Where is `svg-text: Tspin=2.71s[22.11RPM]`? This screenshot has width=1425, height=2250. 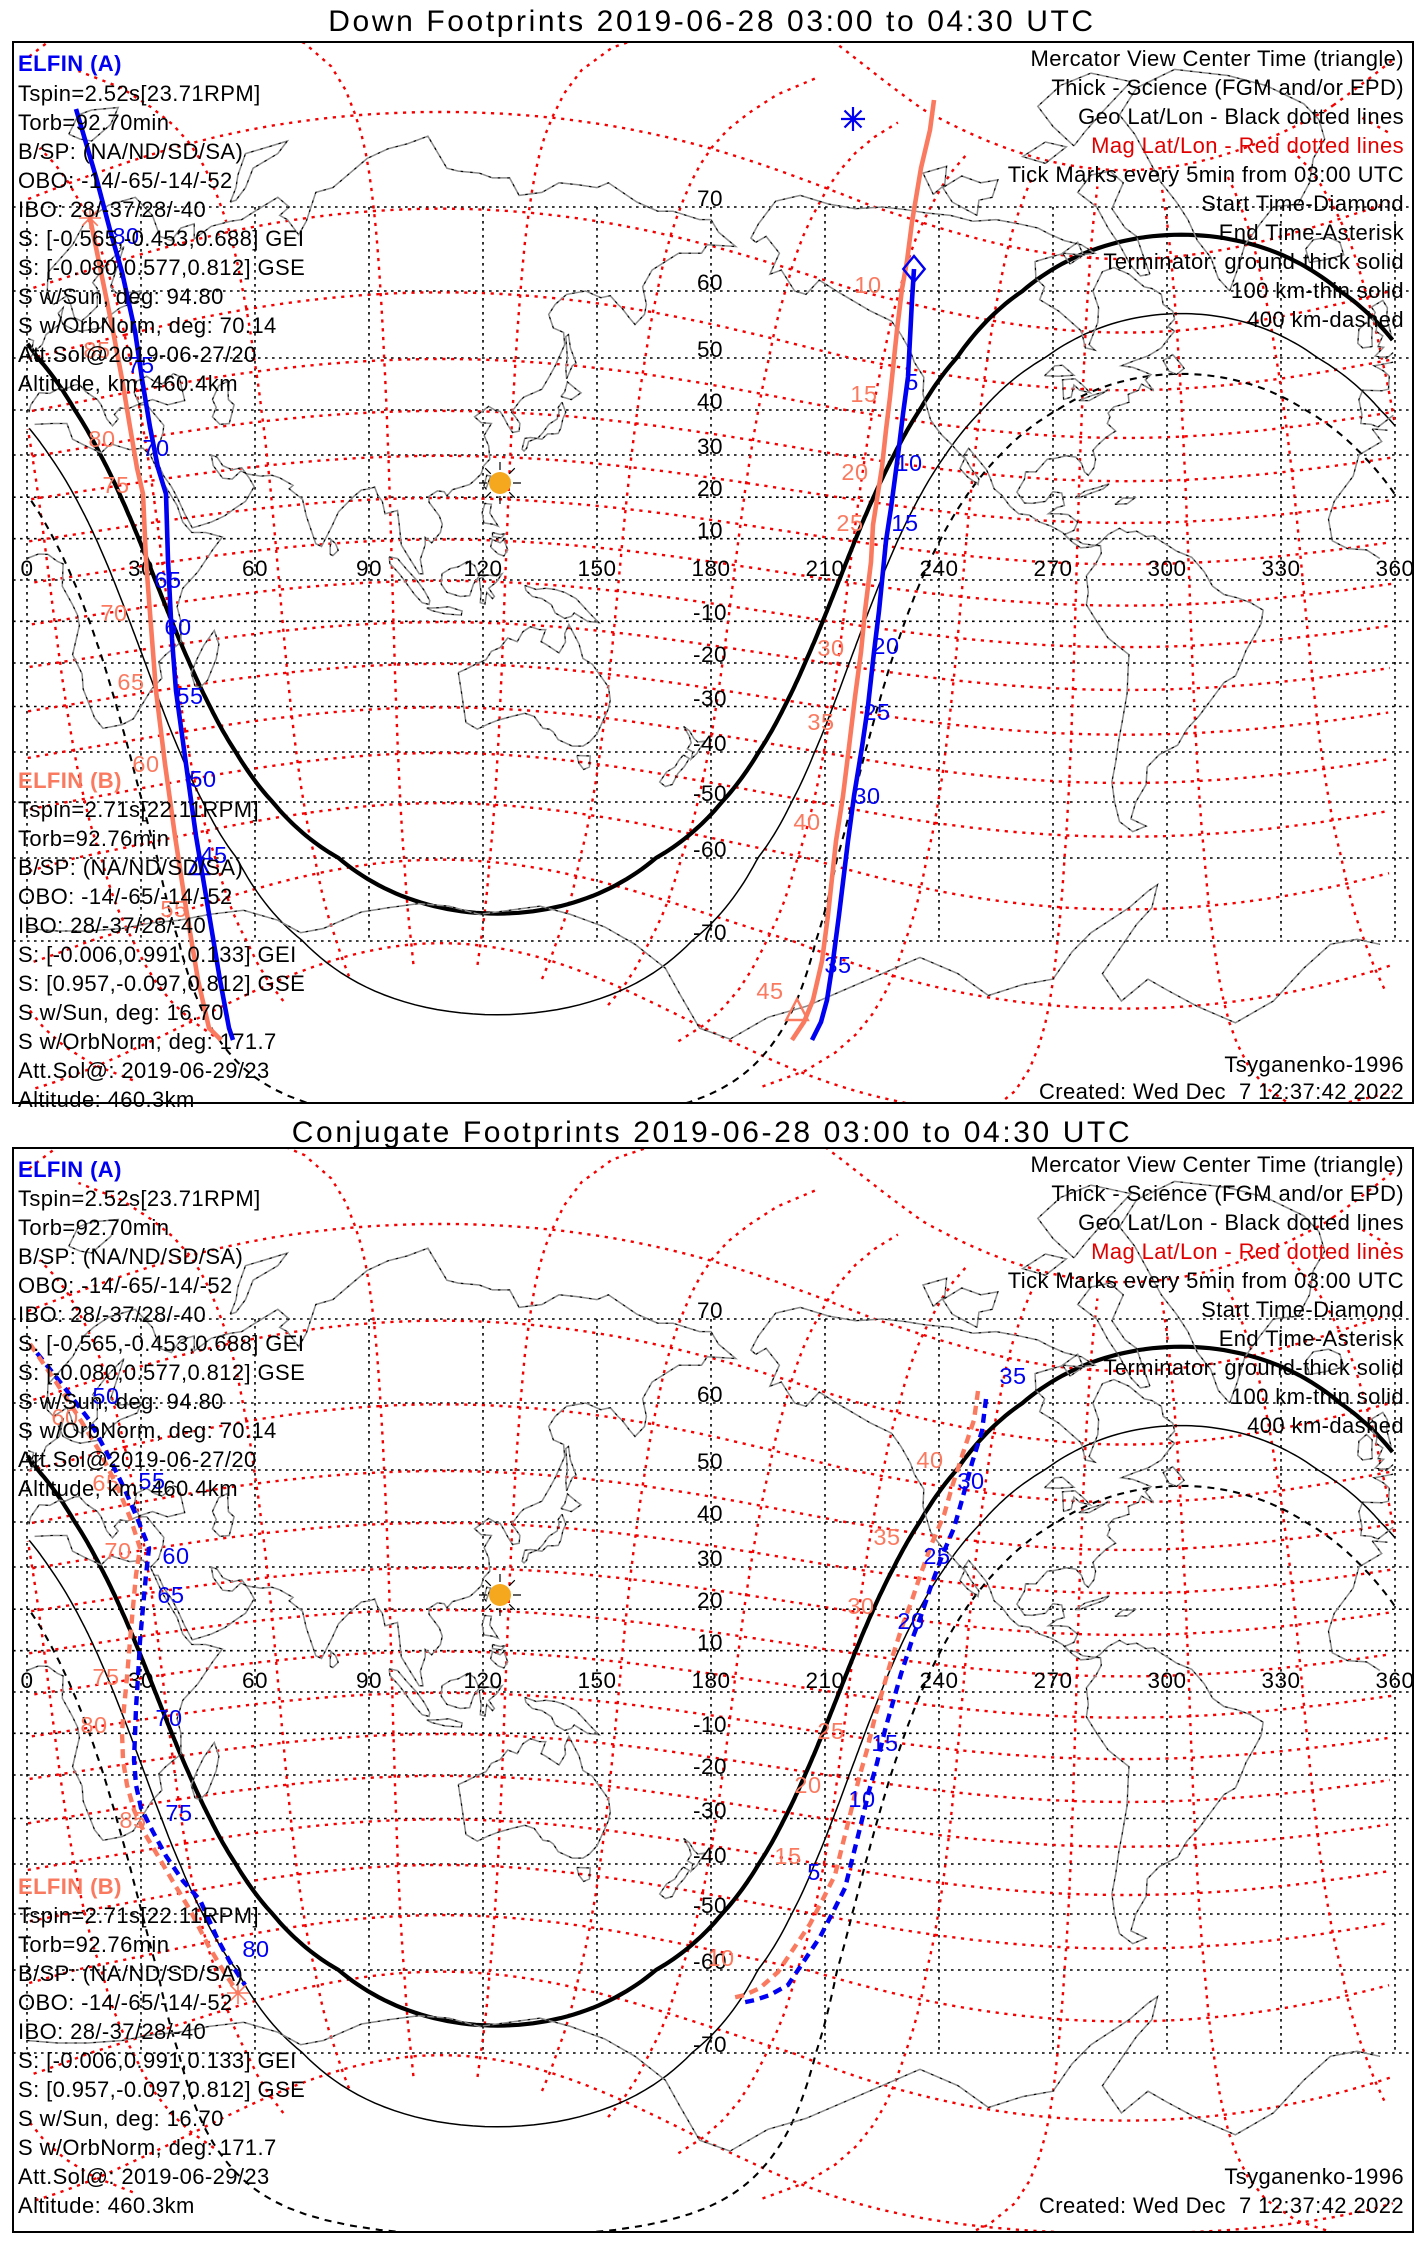
svg-text: Tspin=2.71s[22.11RPM] is located at coordinates (138, 1915).